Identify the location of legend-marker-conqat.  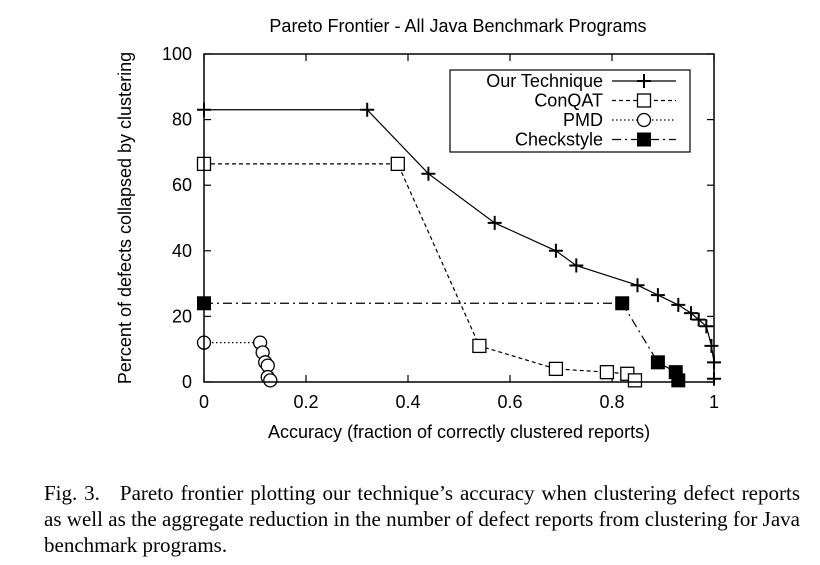
(644, 100).